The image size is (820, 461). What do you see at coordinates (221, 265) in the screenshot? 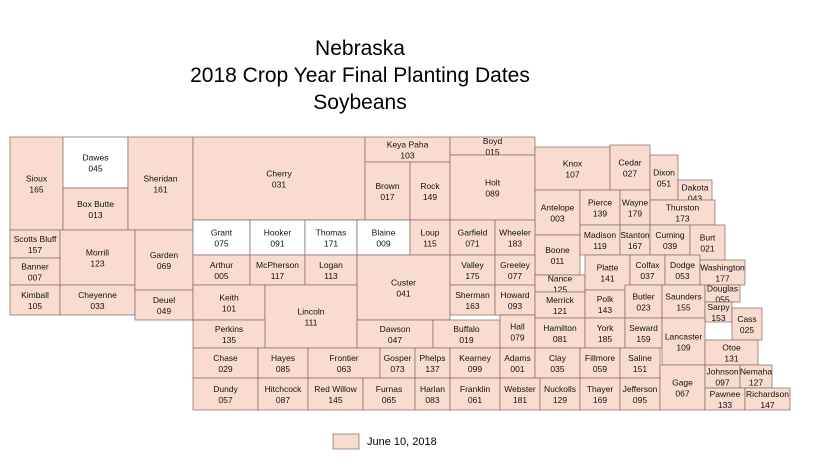
I see `county-name: Arthur` at bounding box center [221, 265].